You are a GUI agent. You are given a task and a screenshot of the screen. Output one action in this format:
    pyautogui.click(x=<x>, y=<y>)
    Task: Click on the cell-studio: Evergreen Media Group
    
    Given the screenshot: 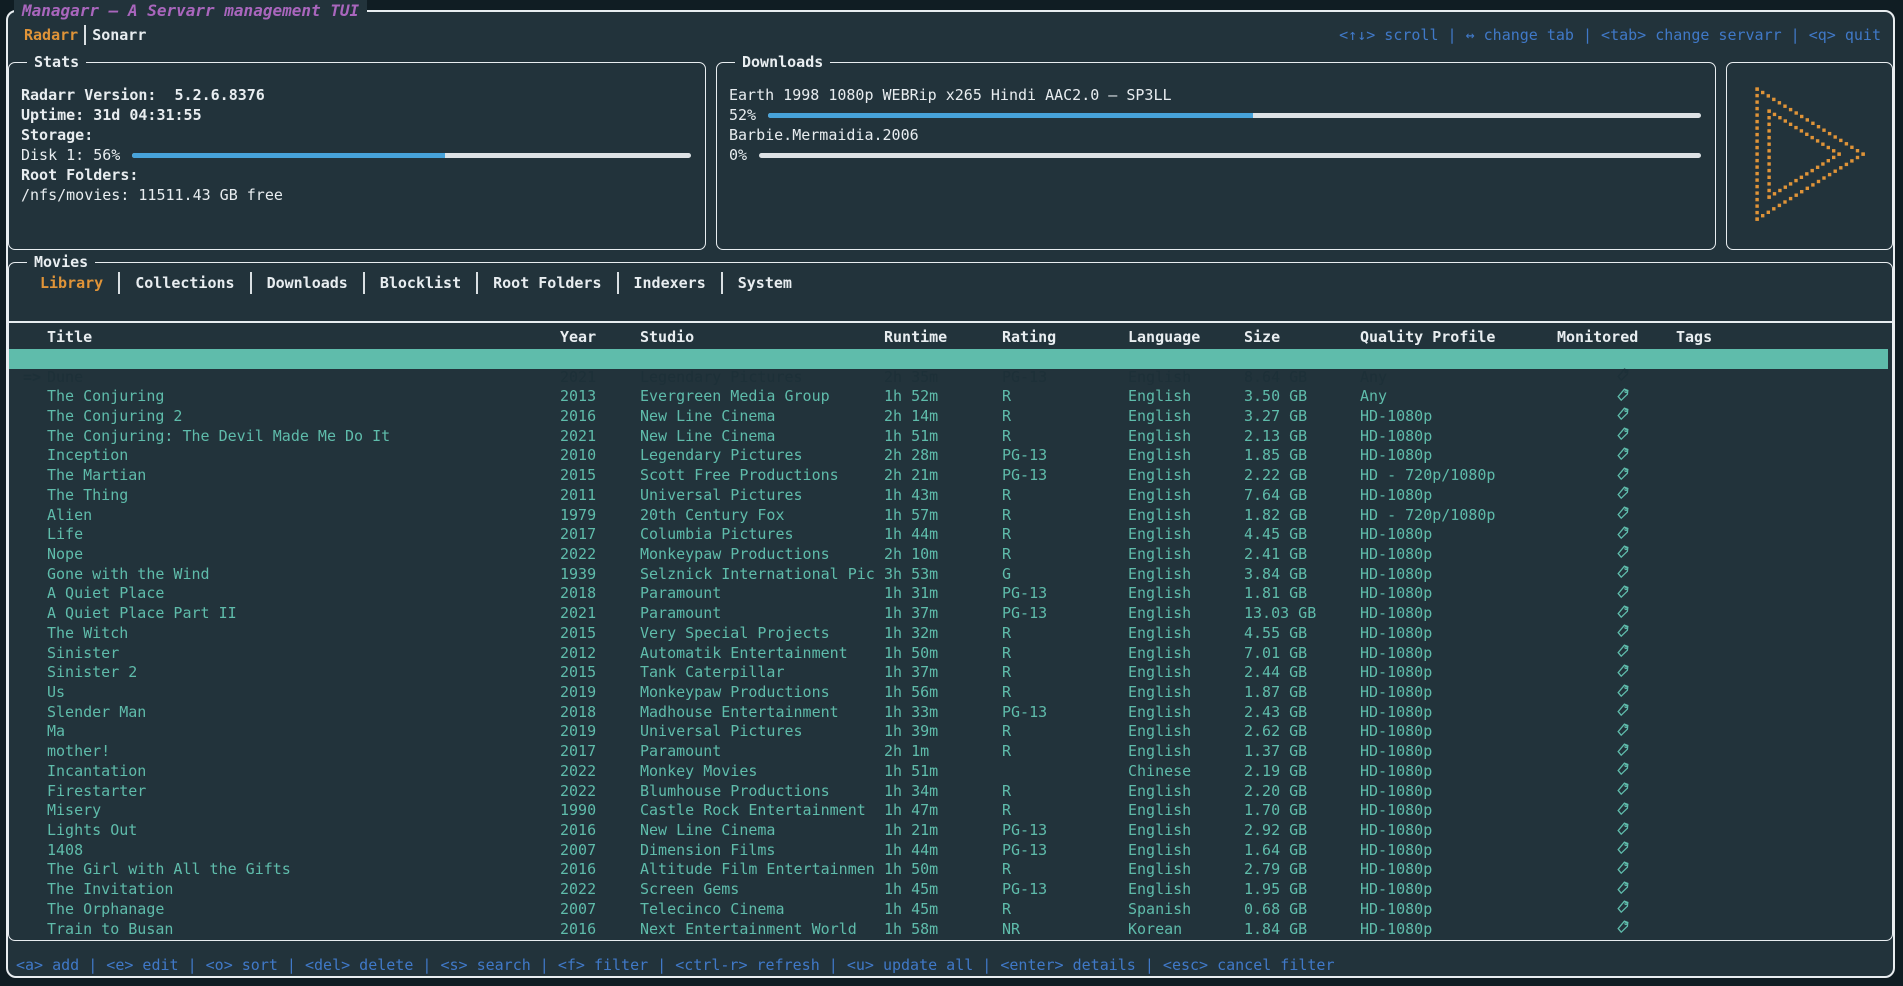 What is the action you would take?
    pyautogui.click(x=735, y=396)
    